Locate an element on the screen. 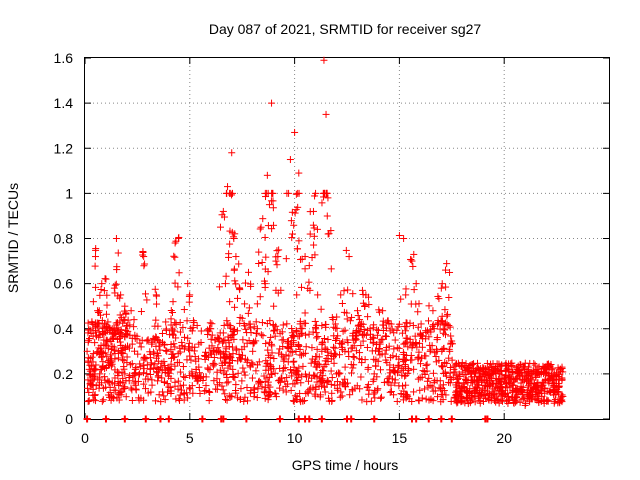  y-tick-label: 1.4 is located at coordinates (64, 103).